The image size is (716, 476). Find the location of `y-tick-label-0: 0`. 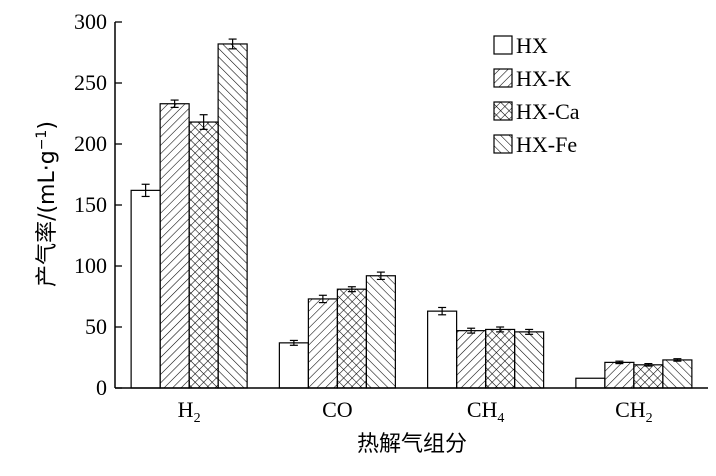

y-tick-label-0: 0 is located at coordinates (101, 387).